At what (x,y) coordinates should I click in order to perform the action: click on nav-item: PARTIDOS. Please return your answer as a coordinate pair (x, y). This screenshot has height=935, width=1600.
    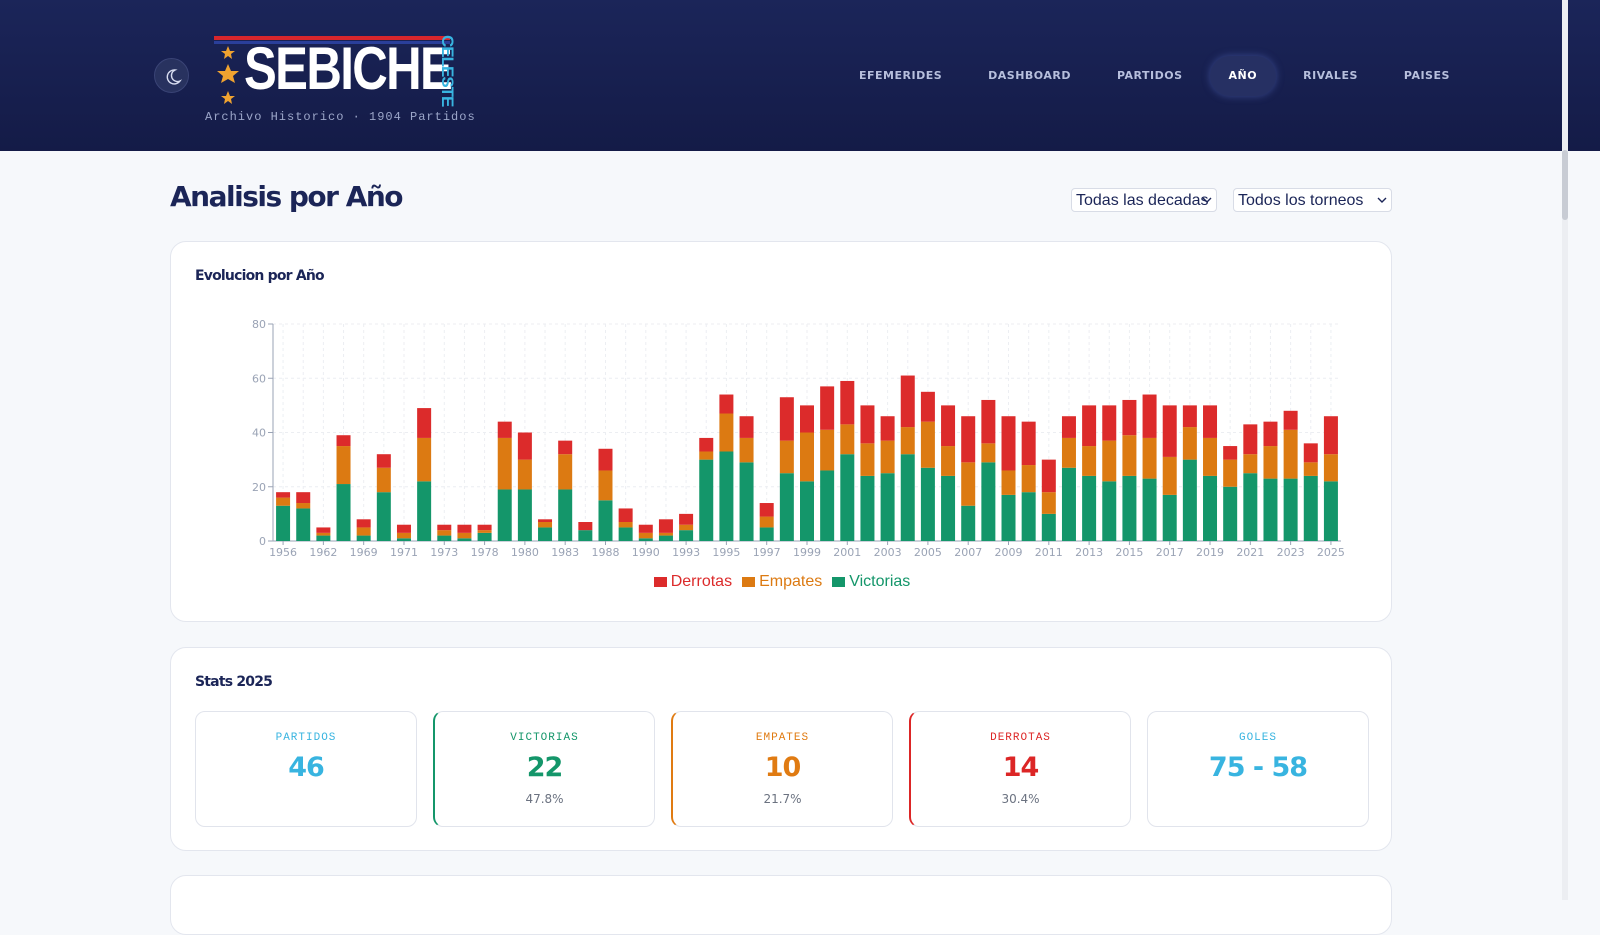
    Looking at the image, I should click on (1149, 75).